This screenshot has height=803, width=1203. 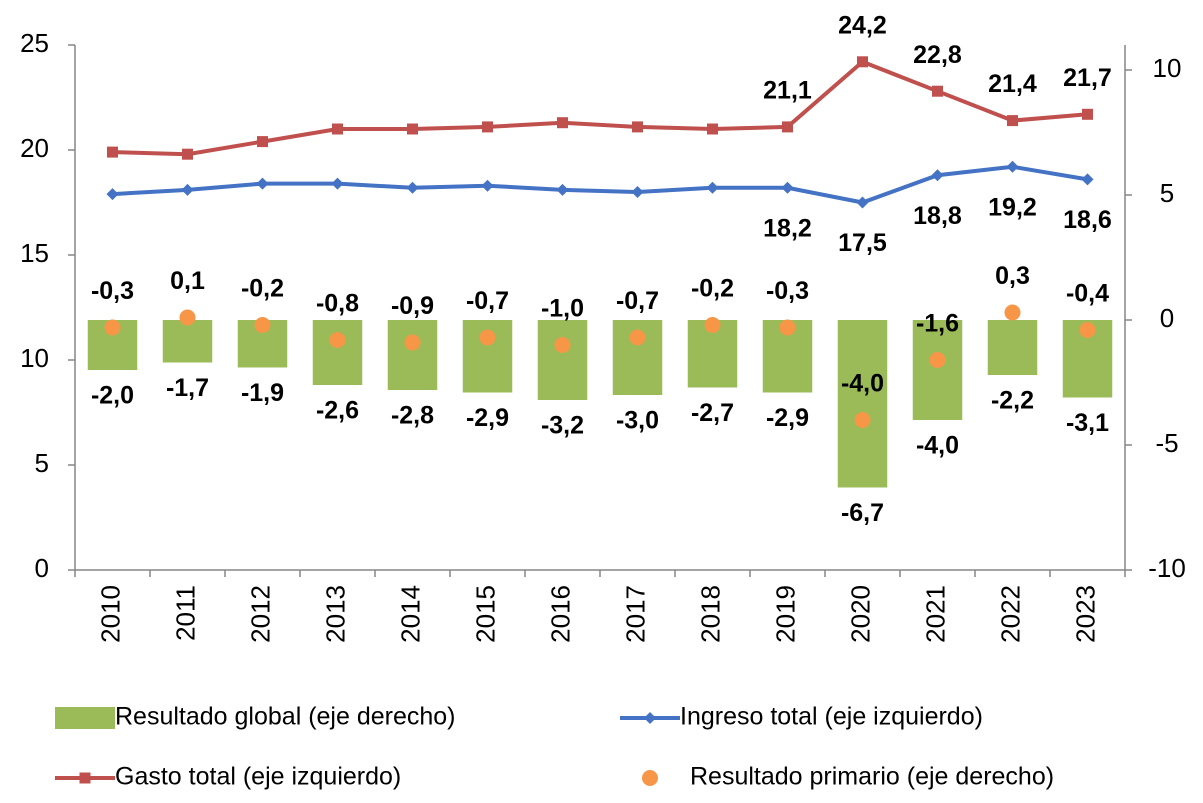 I want to click on y2-tick-label: 5, so click(x=1167, y=193).